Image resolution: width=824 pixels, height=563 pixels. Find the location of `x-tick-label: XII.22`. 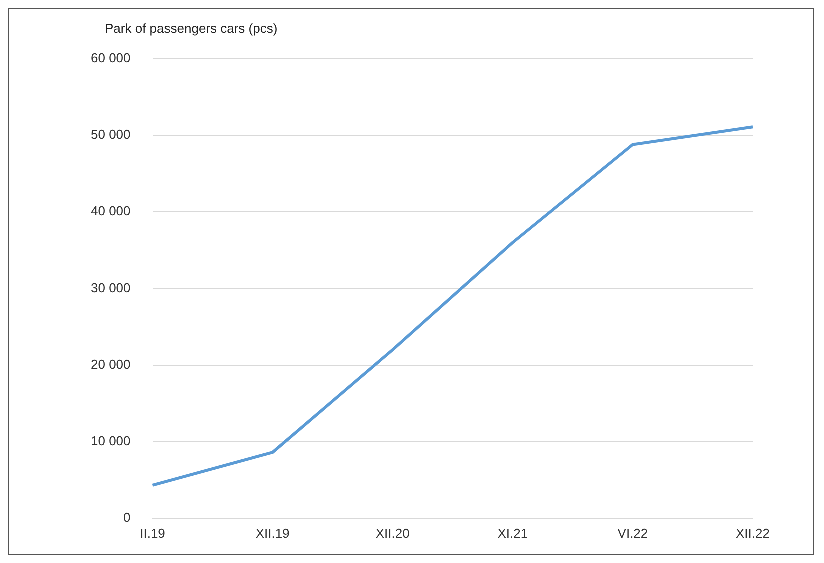

x-tick-label: XII.22 is located at coordinates (753, 533).